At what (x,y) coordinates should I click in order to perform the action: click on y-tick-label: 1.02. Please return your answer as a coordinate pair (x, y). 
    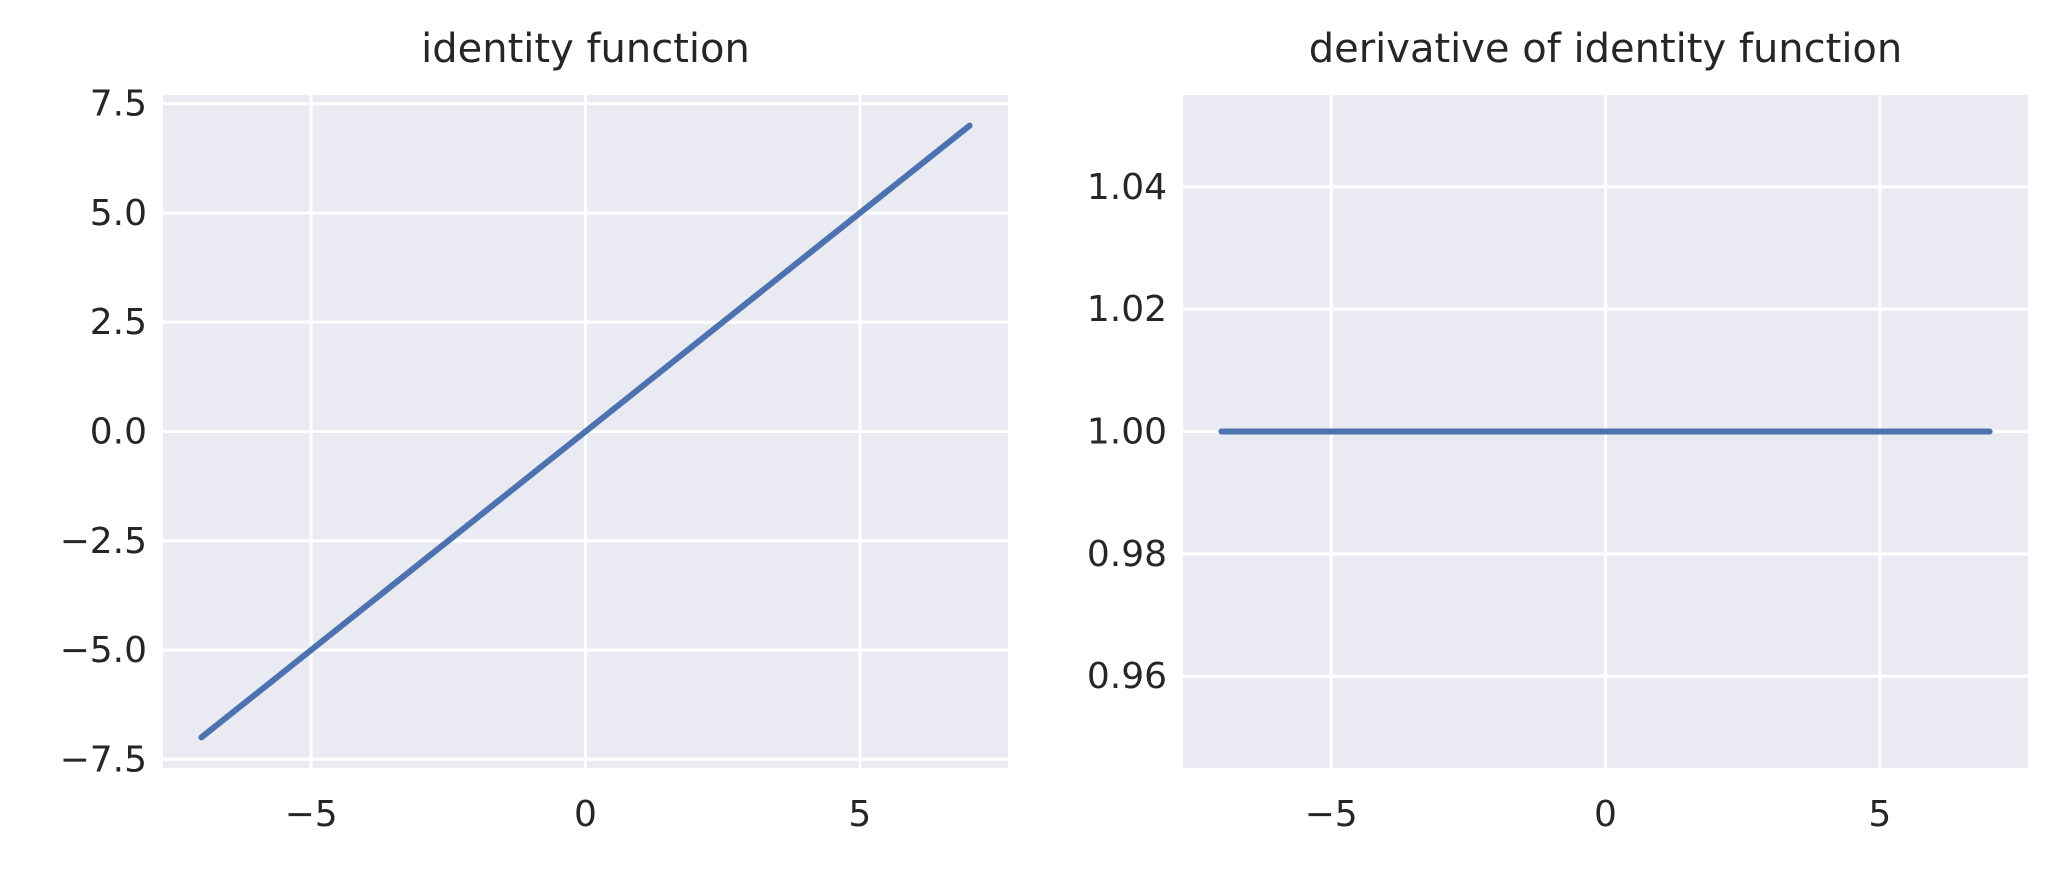
    Looking at the image, I should click on (1127, 309).